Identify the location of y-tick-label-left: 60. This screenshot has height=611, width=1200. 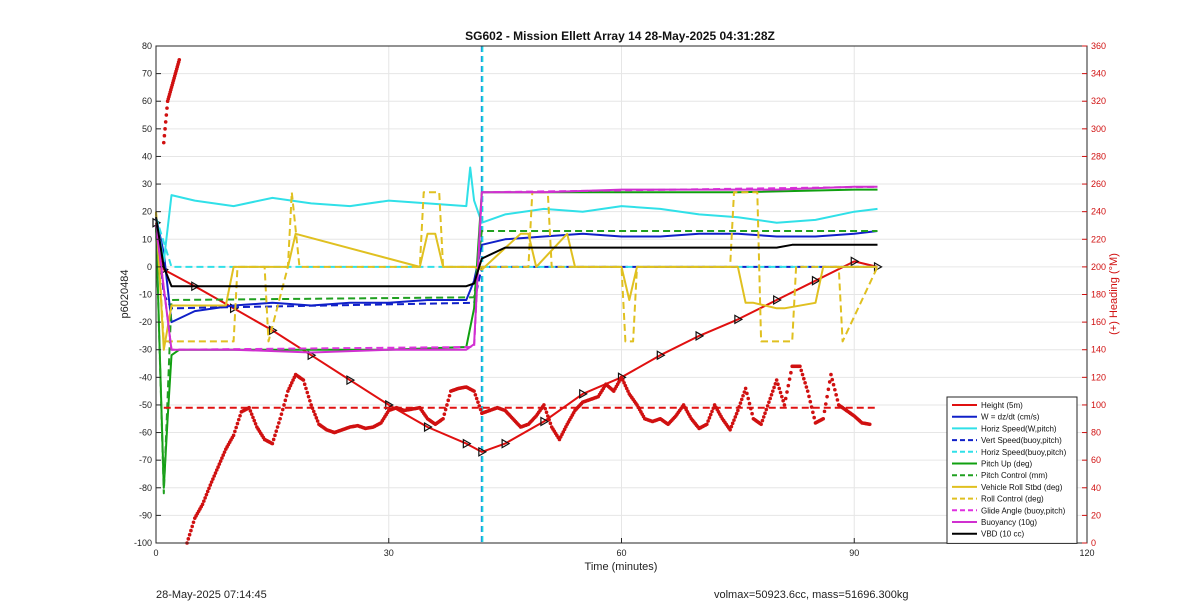
(147, 101).